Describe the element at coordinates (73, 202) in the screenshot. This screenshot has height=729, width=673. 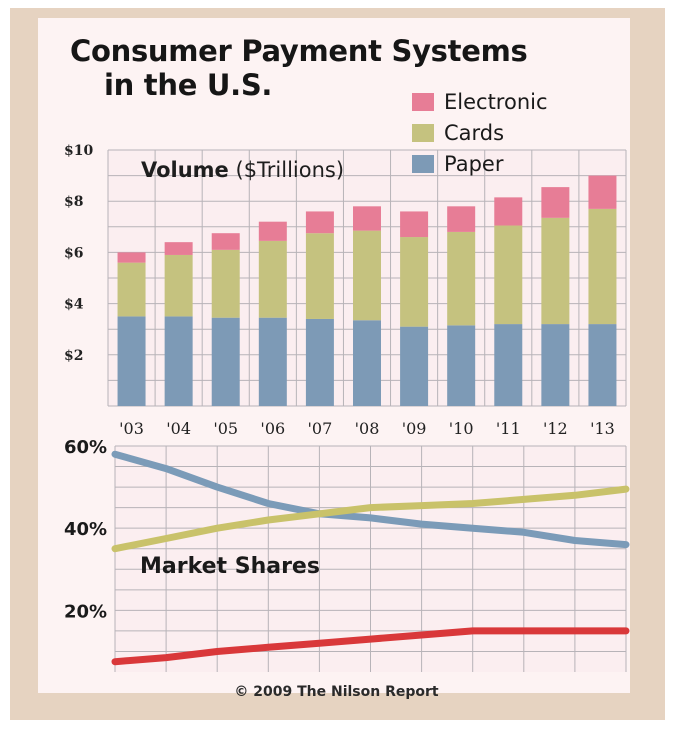
I see `volume-y-tick-label: $8` at that location.